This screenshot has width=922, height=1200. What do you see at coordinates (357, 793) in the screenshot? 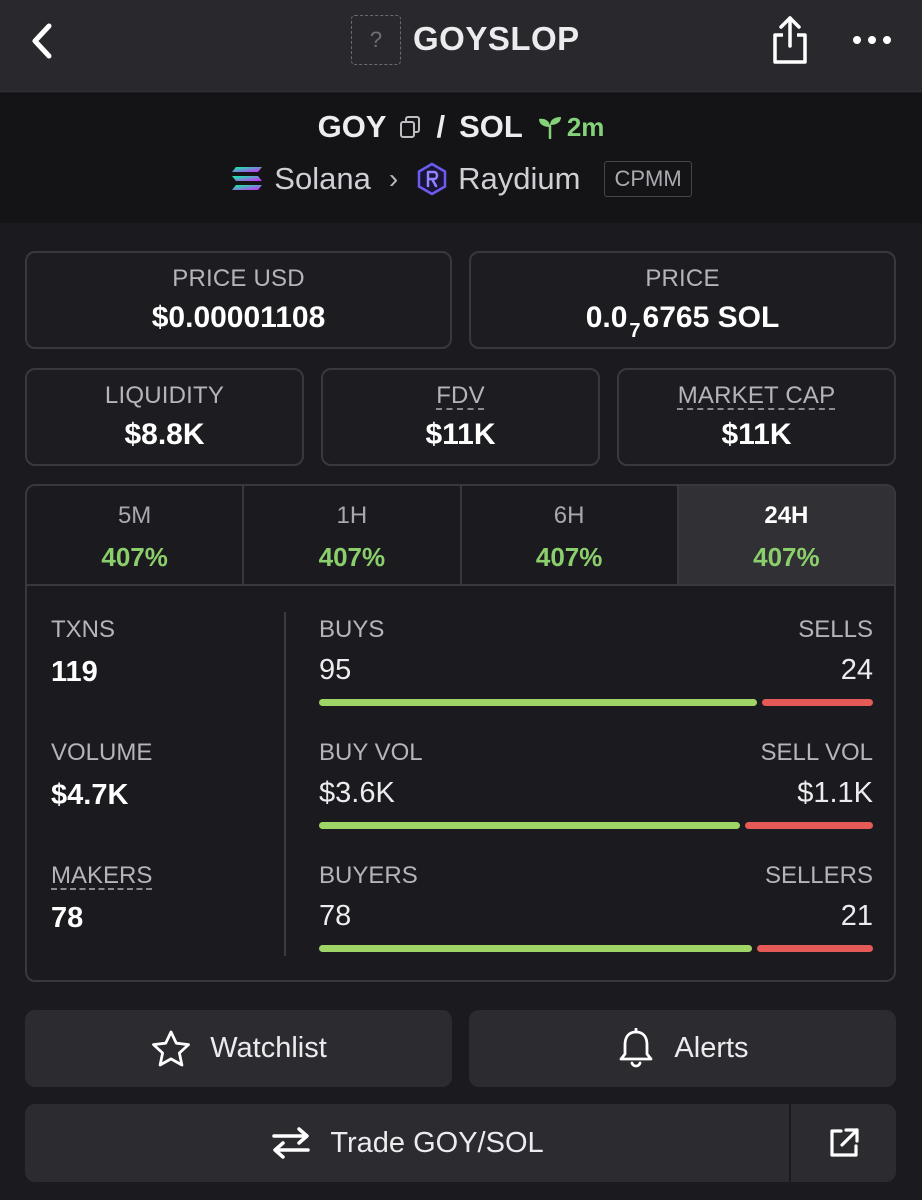
I see `buy-vol-value: $3.6K` at bounding box center [357, 793].